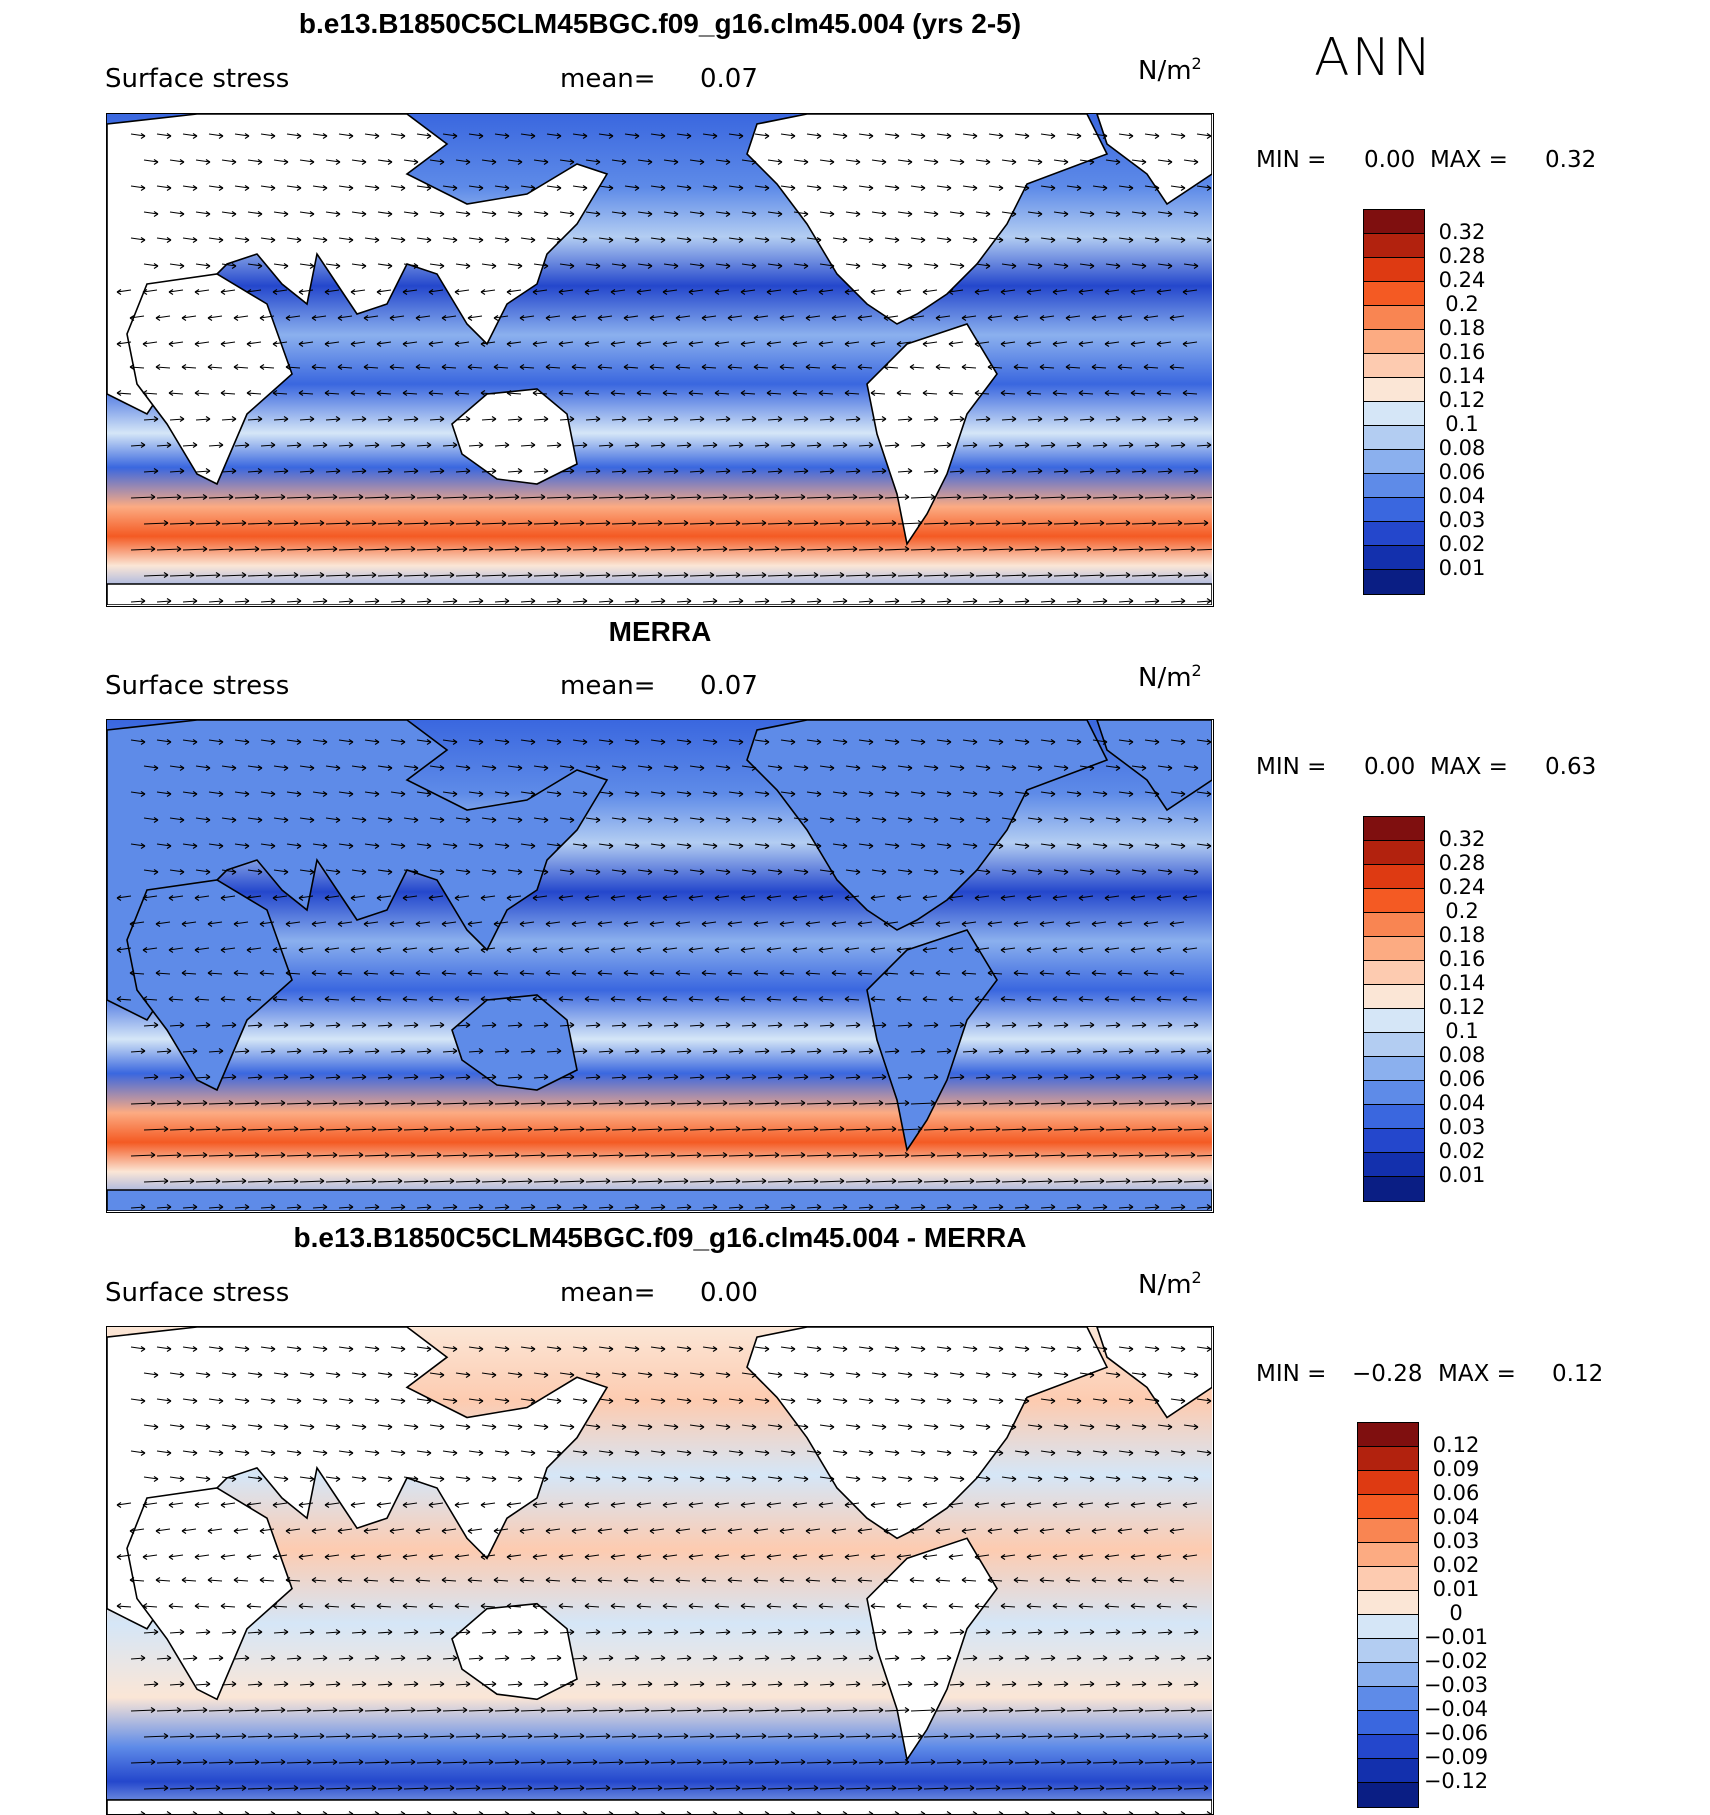 The height and width of the screenshot is (1815, 1710). I want to click on colorbar-swatch, so click(1388, 1651).